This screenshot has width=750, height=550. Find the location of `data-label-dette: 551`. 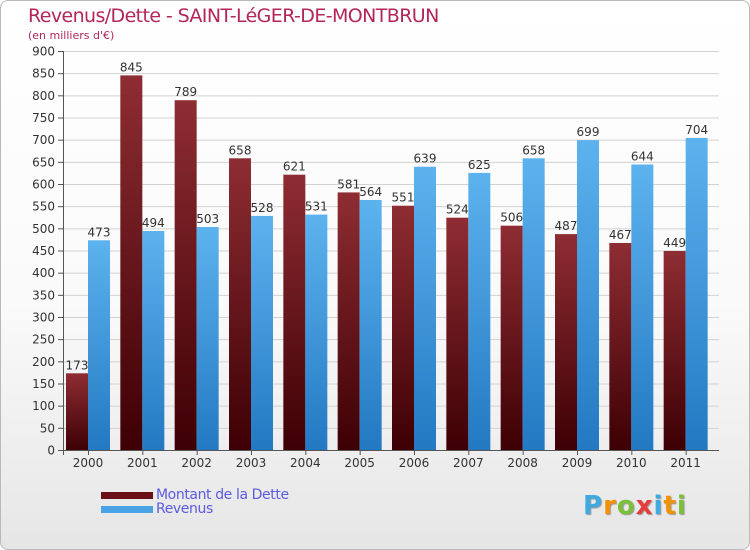

data-label-dette: 551 is located at coordinates (403, 198).